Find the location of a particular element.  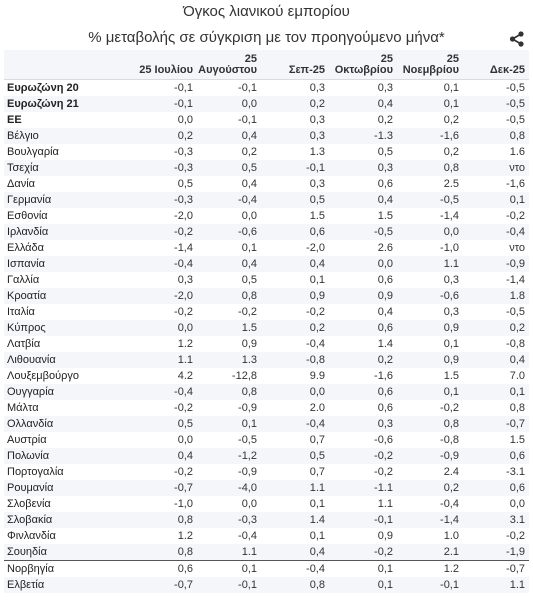

table-row: Αυστρία 0,0 -0,5 0,7 -0,6 -0,8 1.5 is located at coordinates (266, 440).